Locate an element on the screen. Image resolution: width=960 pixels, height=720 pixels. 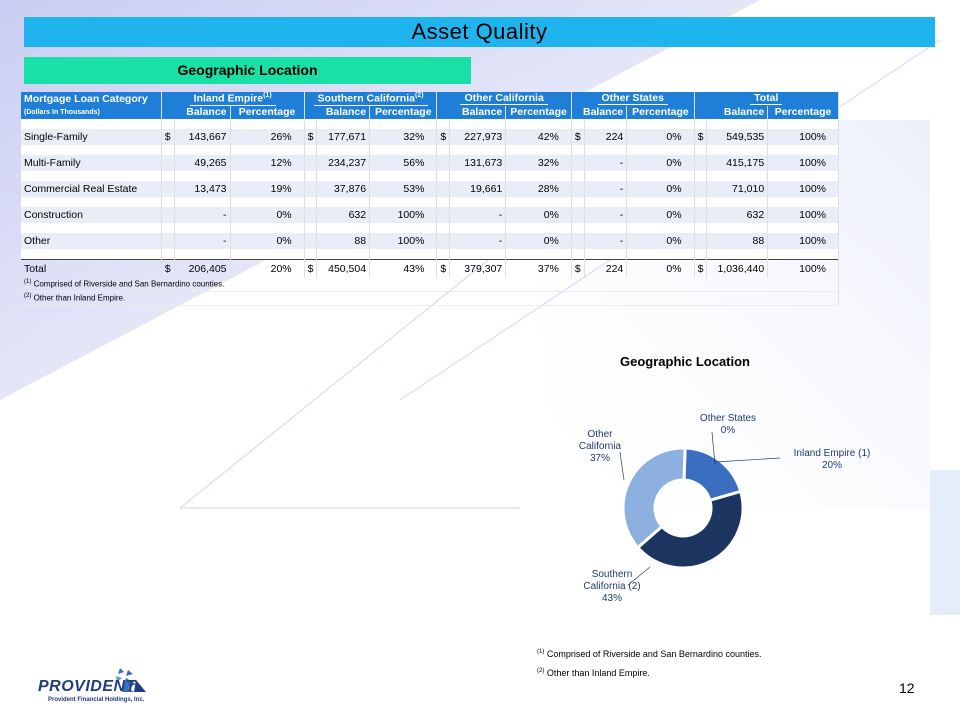
donut-slice-southern-california is located at coordinates (690, 529).